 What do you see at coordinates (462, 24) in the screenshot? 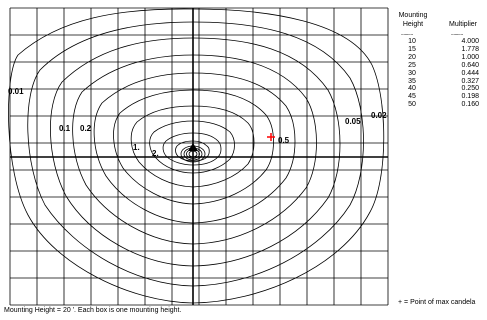
I see `multiplier-header: Multiplier` at bounding box center [462, 24].